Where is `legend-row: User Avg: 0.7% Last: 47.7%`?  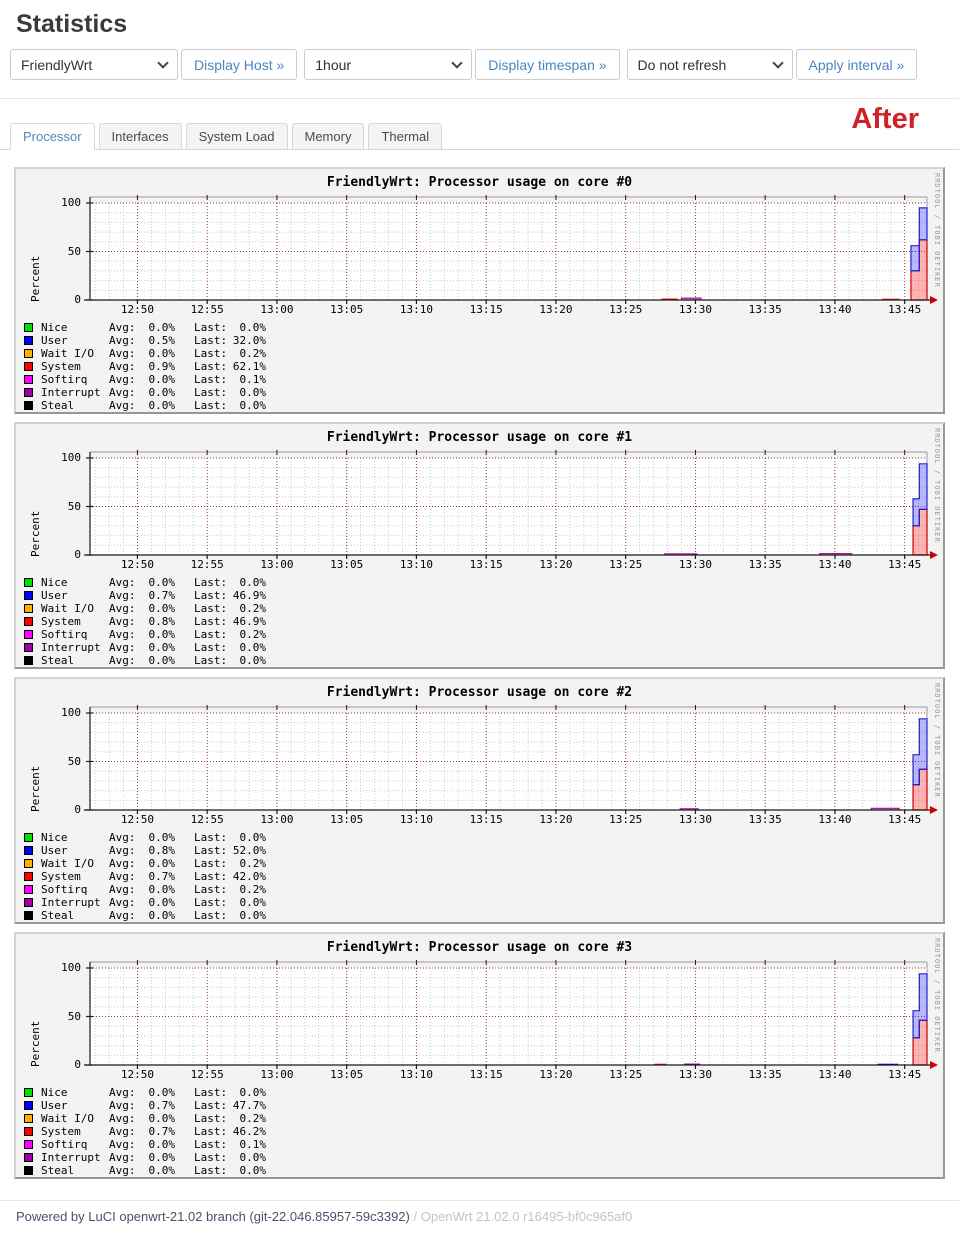
legend-row: User Avg: 0.7% Last: 47.7% is located at coordinates (145, 1105).